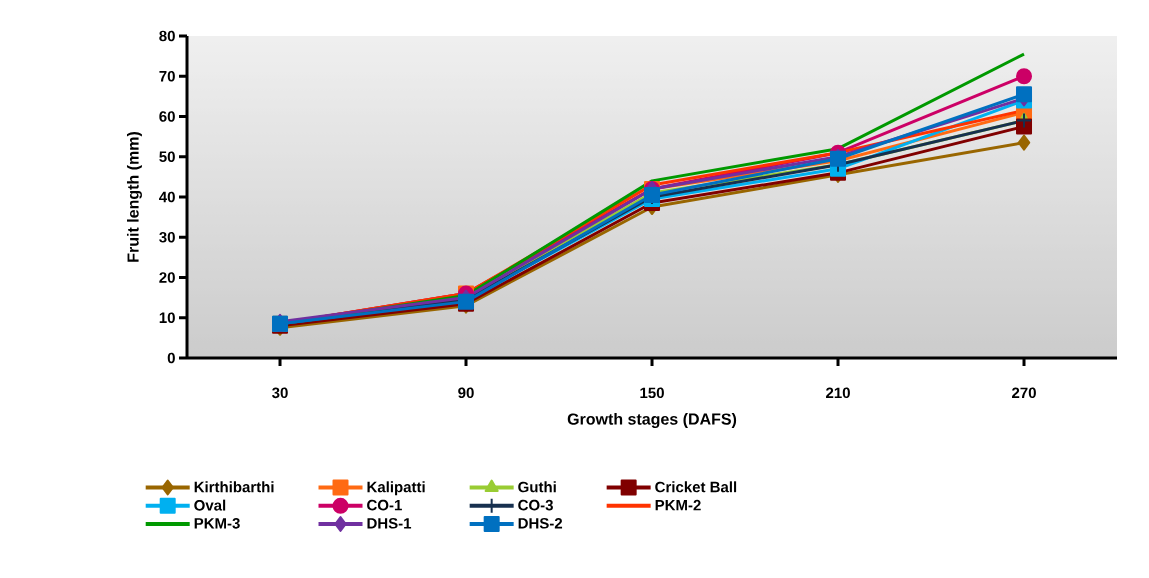 The width and height of the screenshot is (1149, 578). What do you see at coordinates (167, 157) in the screenshot?
I see `y-tick-label: 50` at bounding box center [167, 157].